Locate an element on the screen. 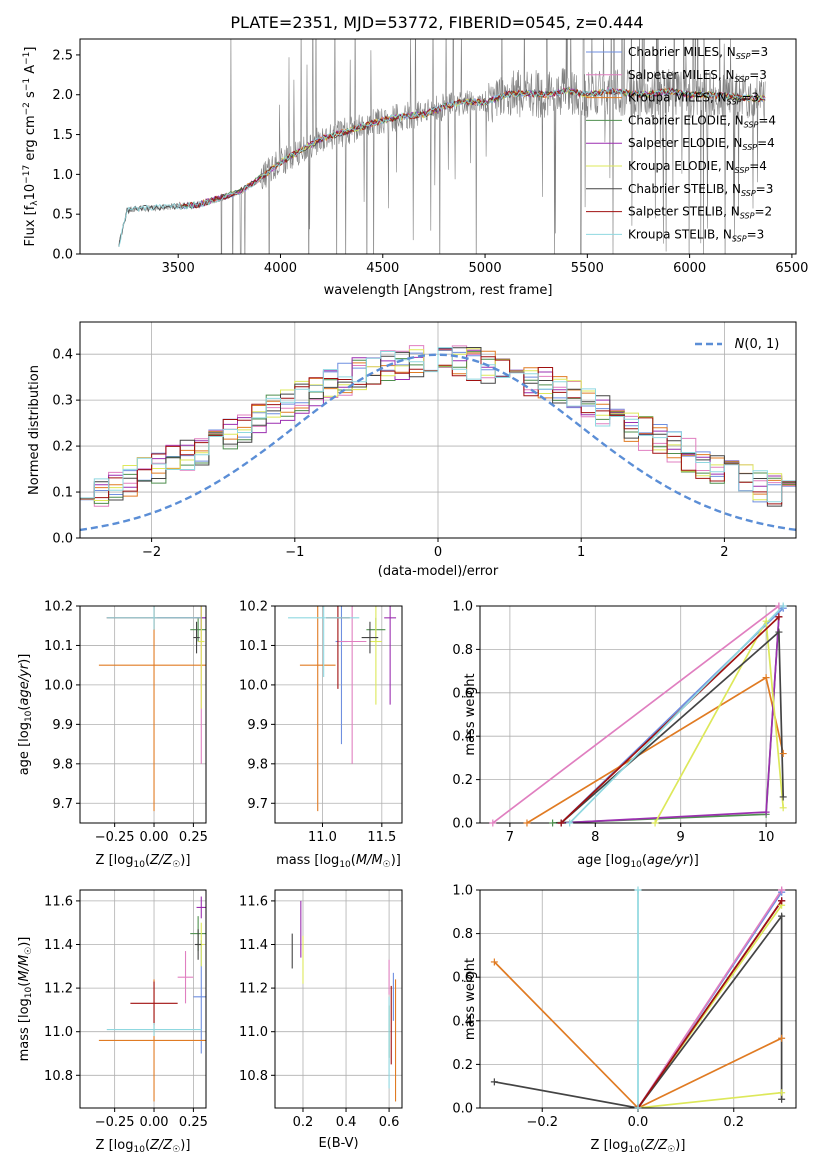 This screenshot has height=1170, width=819. x-axis-label: age [log10(age/yr)] is located at coordinates (638, 861).